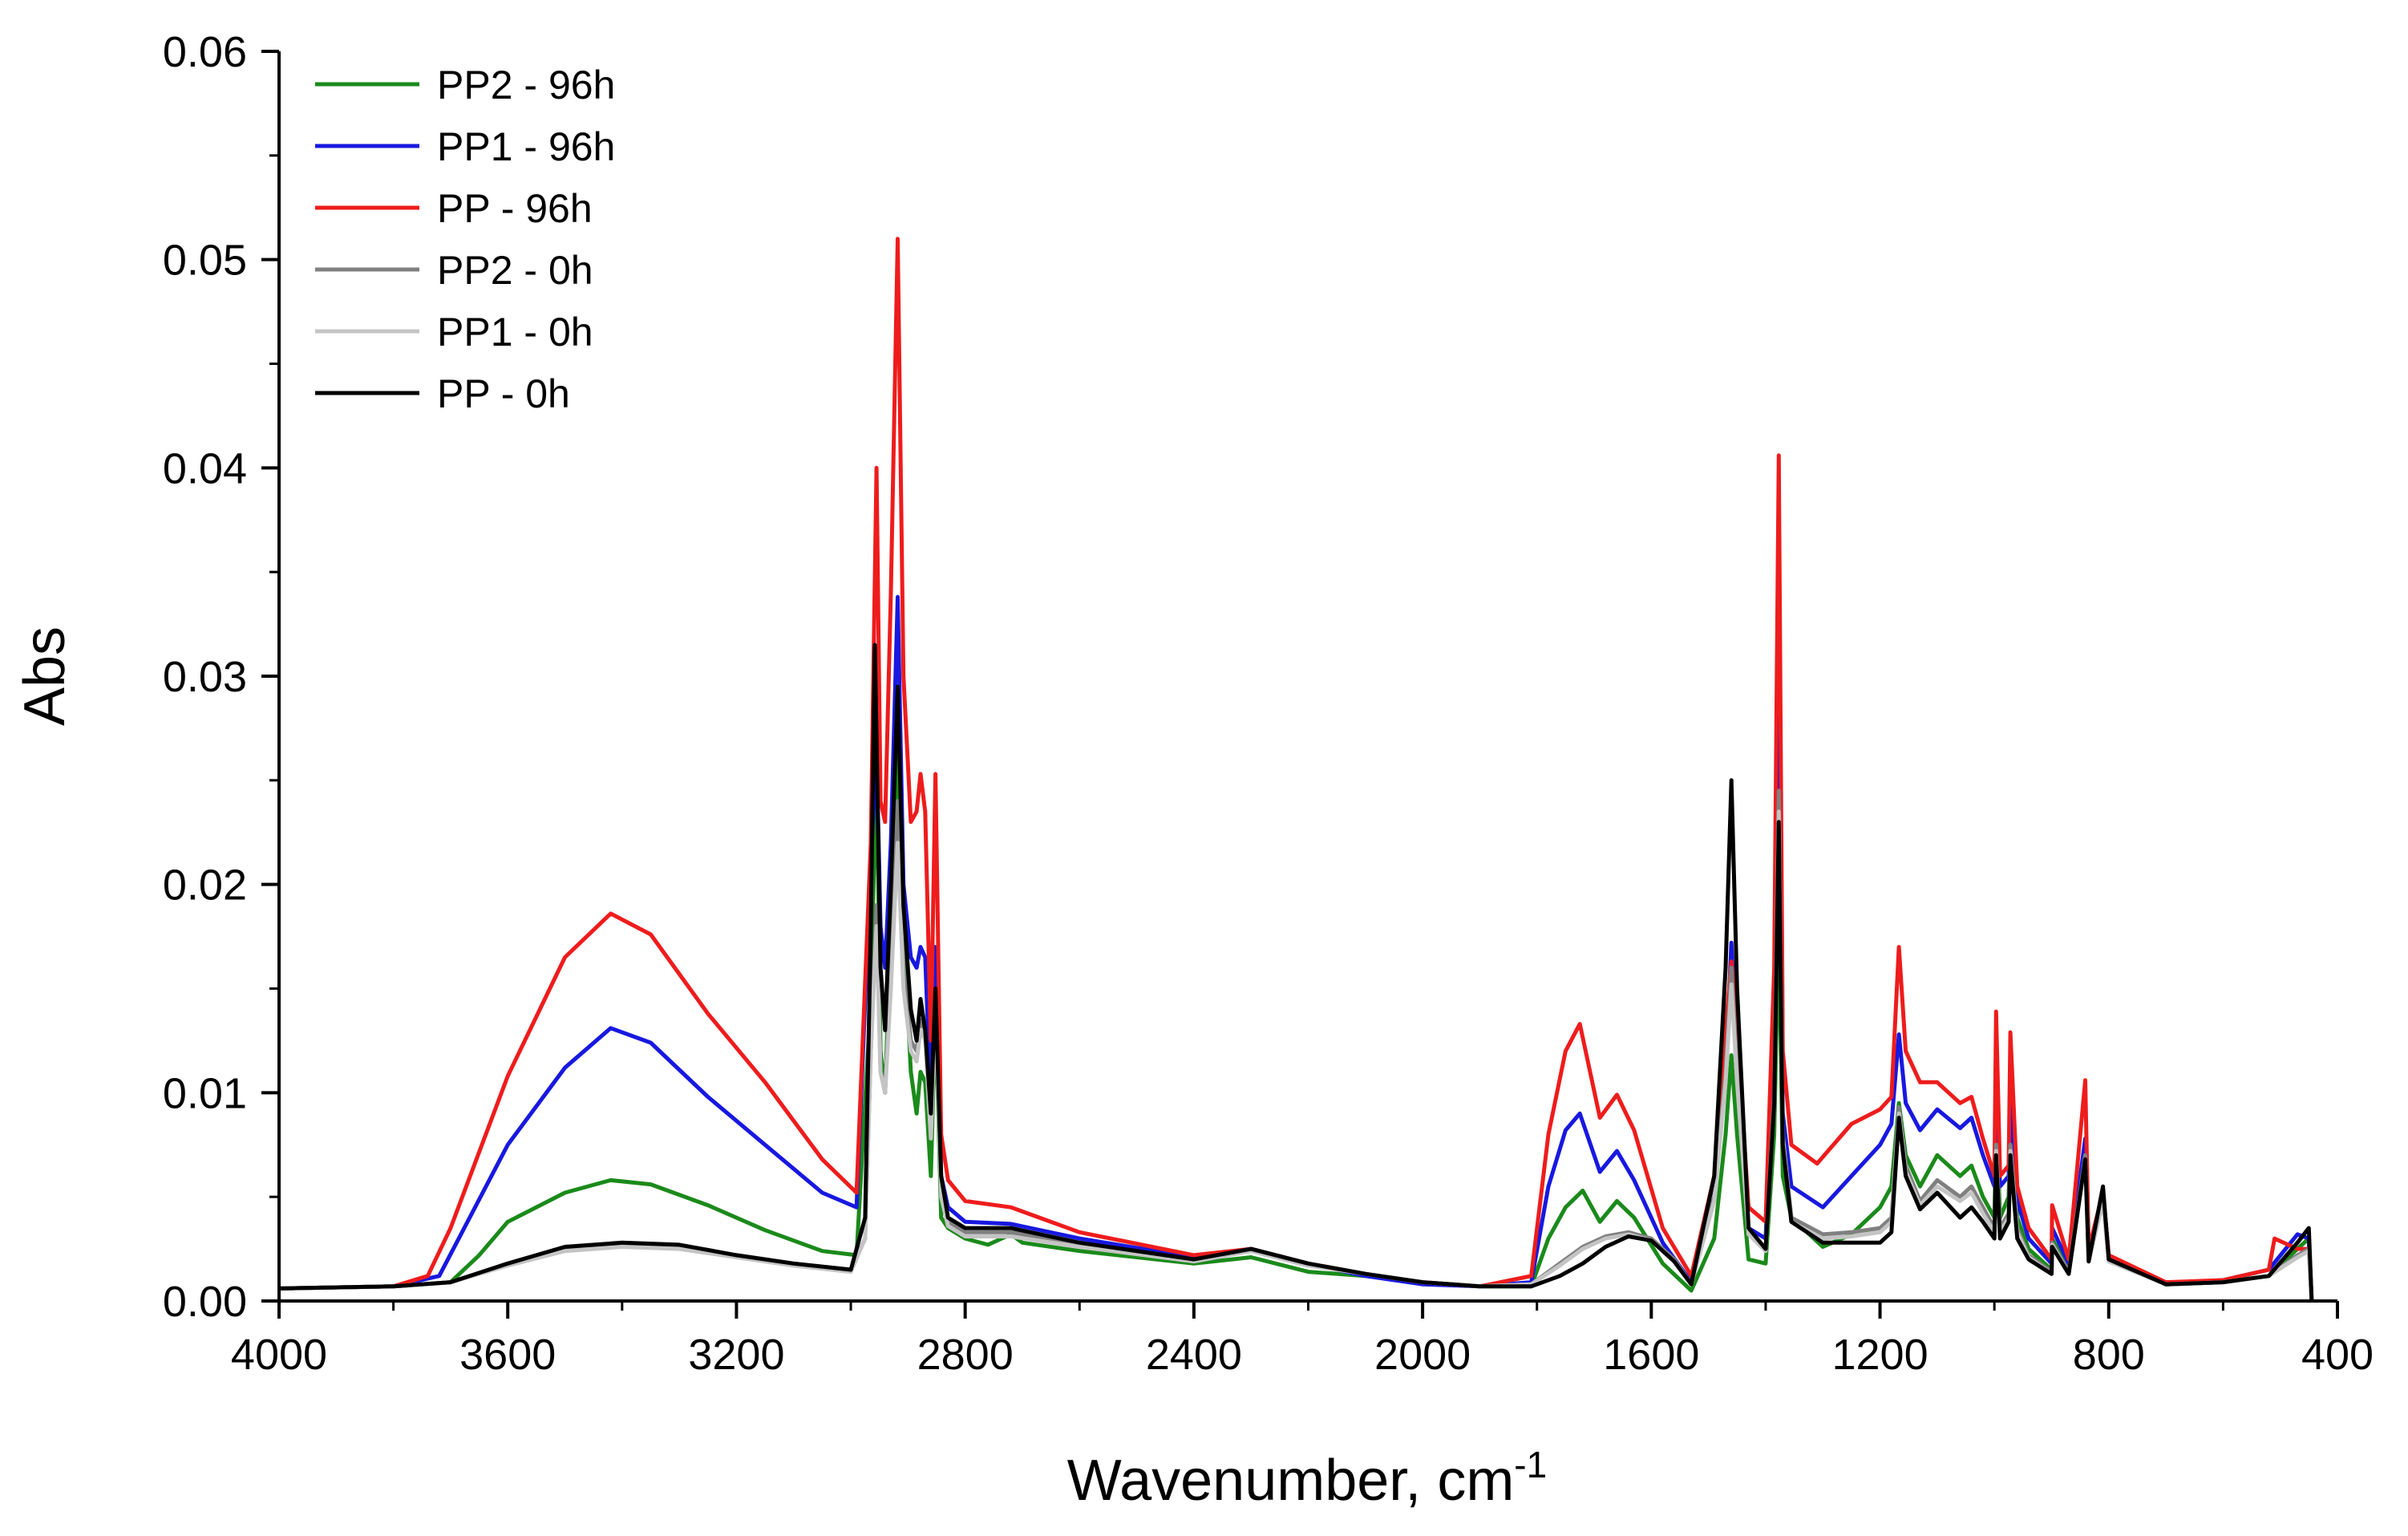  What do you see at coordinates (1291, 1481) in the screenshot?
I see `x-axis-label-main: Wavenumber, cm` at bounding box center [1291, 1481].